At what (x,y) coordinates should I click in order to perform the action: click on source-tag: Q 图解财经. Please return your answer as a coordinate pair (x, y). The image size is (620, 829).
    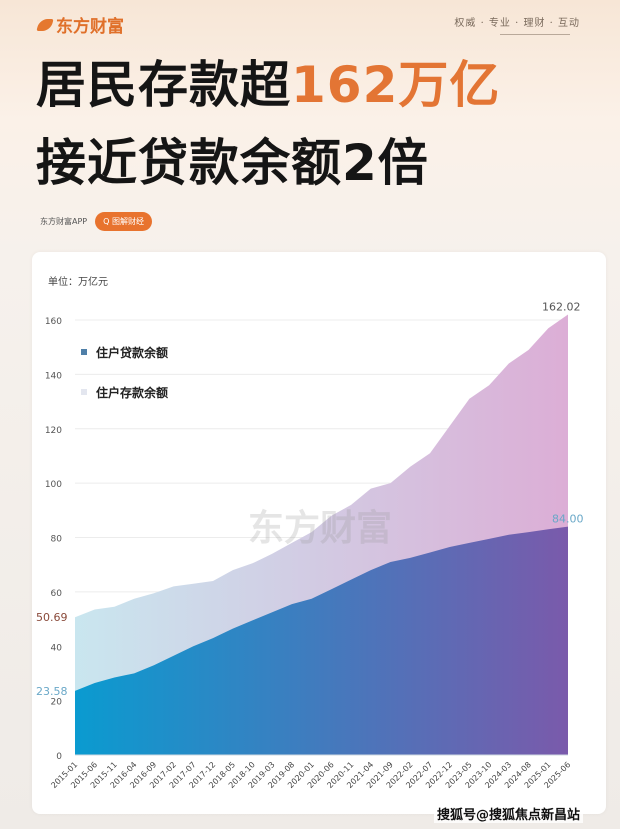
    Looking at the image, I should click on (123, 221).